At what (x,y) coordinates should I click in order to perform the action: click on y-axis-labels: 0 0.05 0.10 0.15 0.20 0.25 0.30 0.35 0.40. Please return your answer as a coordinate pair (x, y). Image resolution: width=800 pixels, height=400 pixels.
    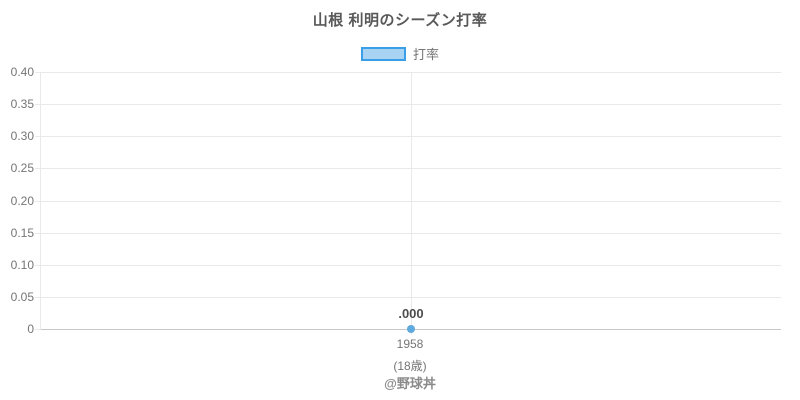
    Looking at the image, I should click on (17, 200).